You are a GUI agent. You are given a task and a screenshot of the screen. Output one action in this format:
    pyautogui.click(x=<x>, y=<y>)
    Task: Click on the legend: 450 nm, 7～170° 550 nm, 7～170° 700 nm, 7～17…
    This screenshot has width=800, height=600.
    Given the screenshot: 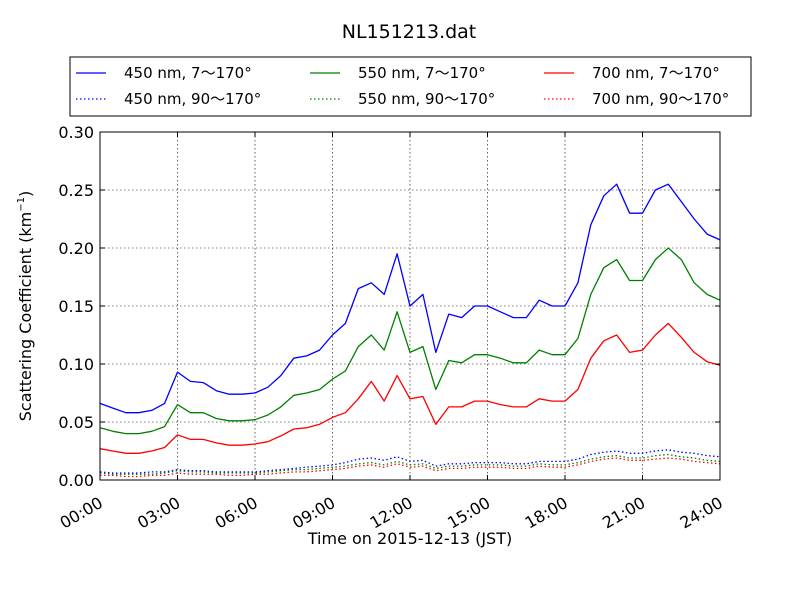 What is the action you would take?
    pyautogui.click(x=410, y=86)
    